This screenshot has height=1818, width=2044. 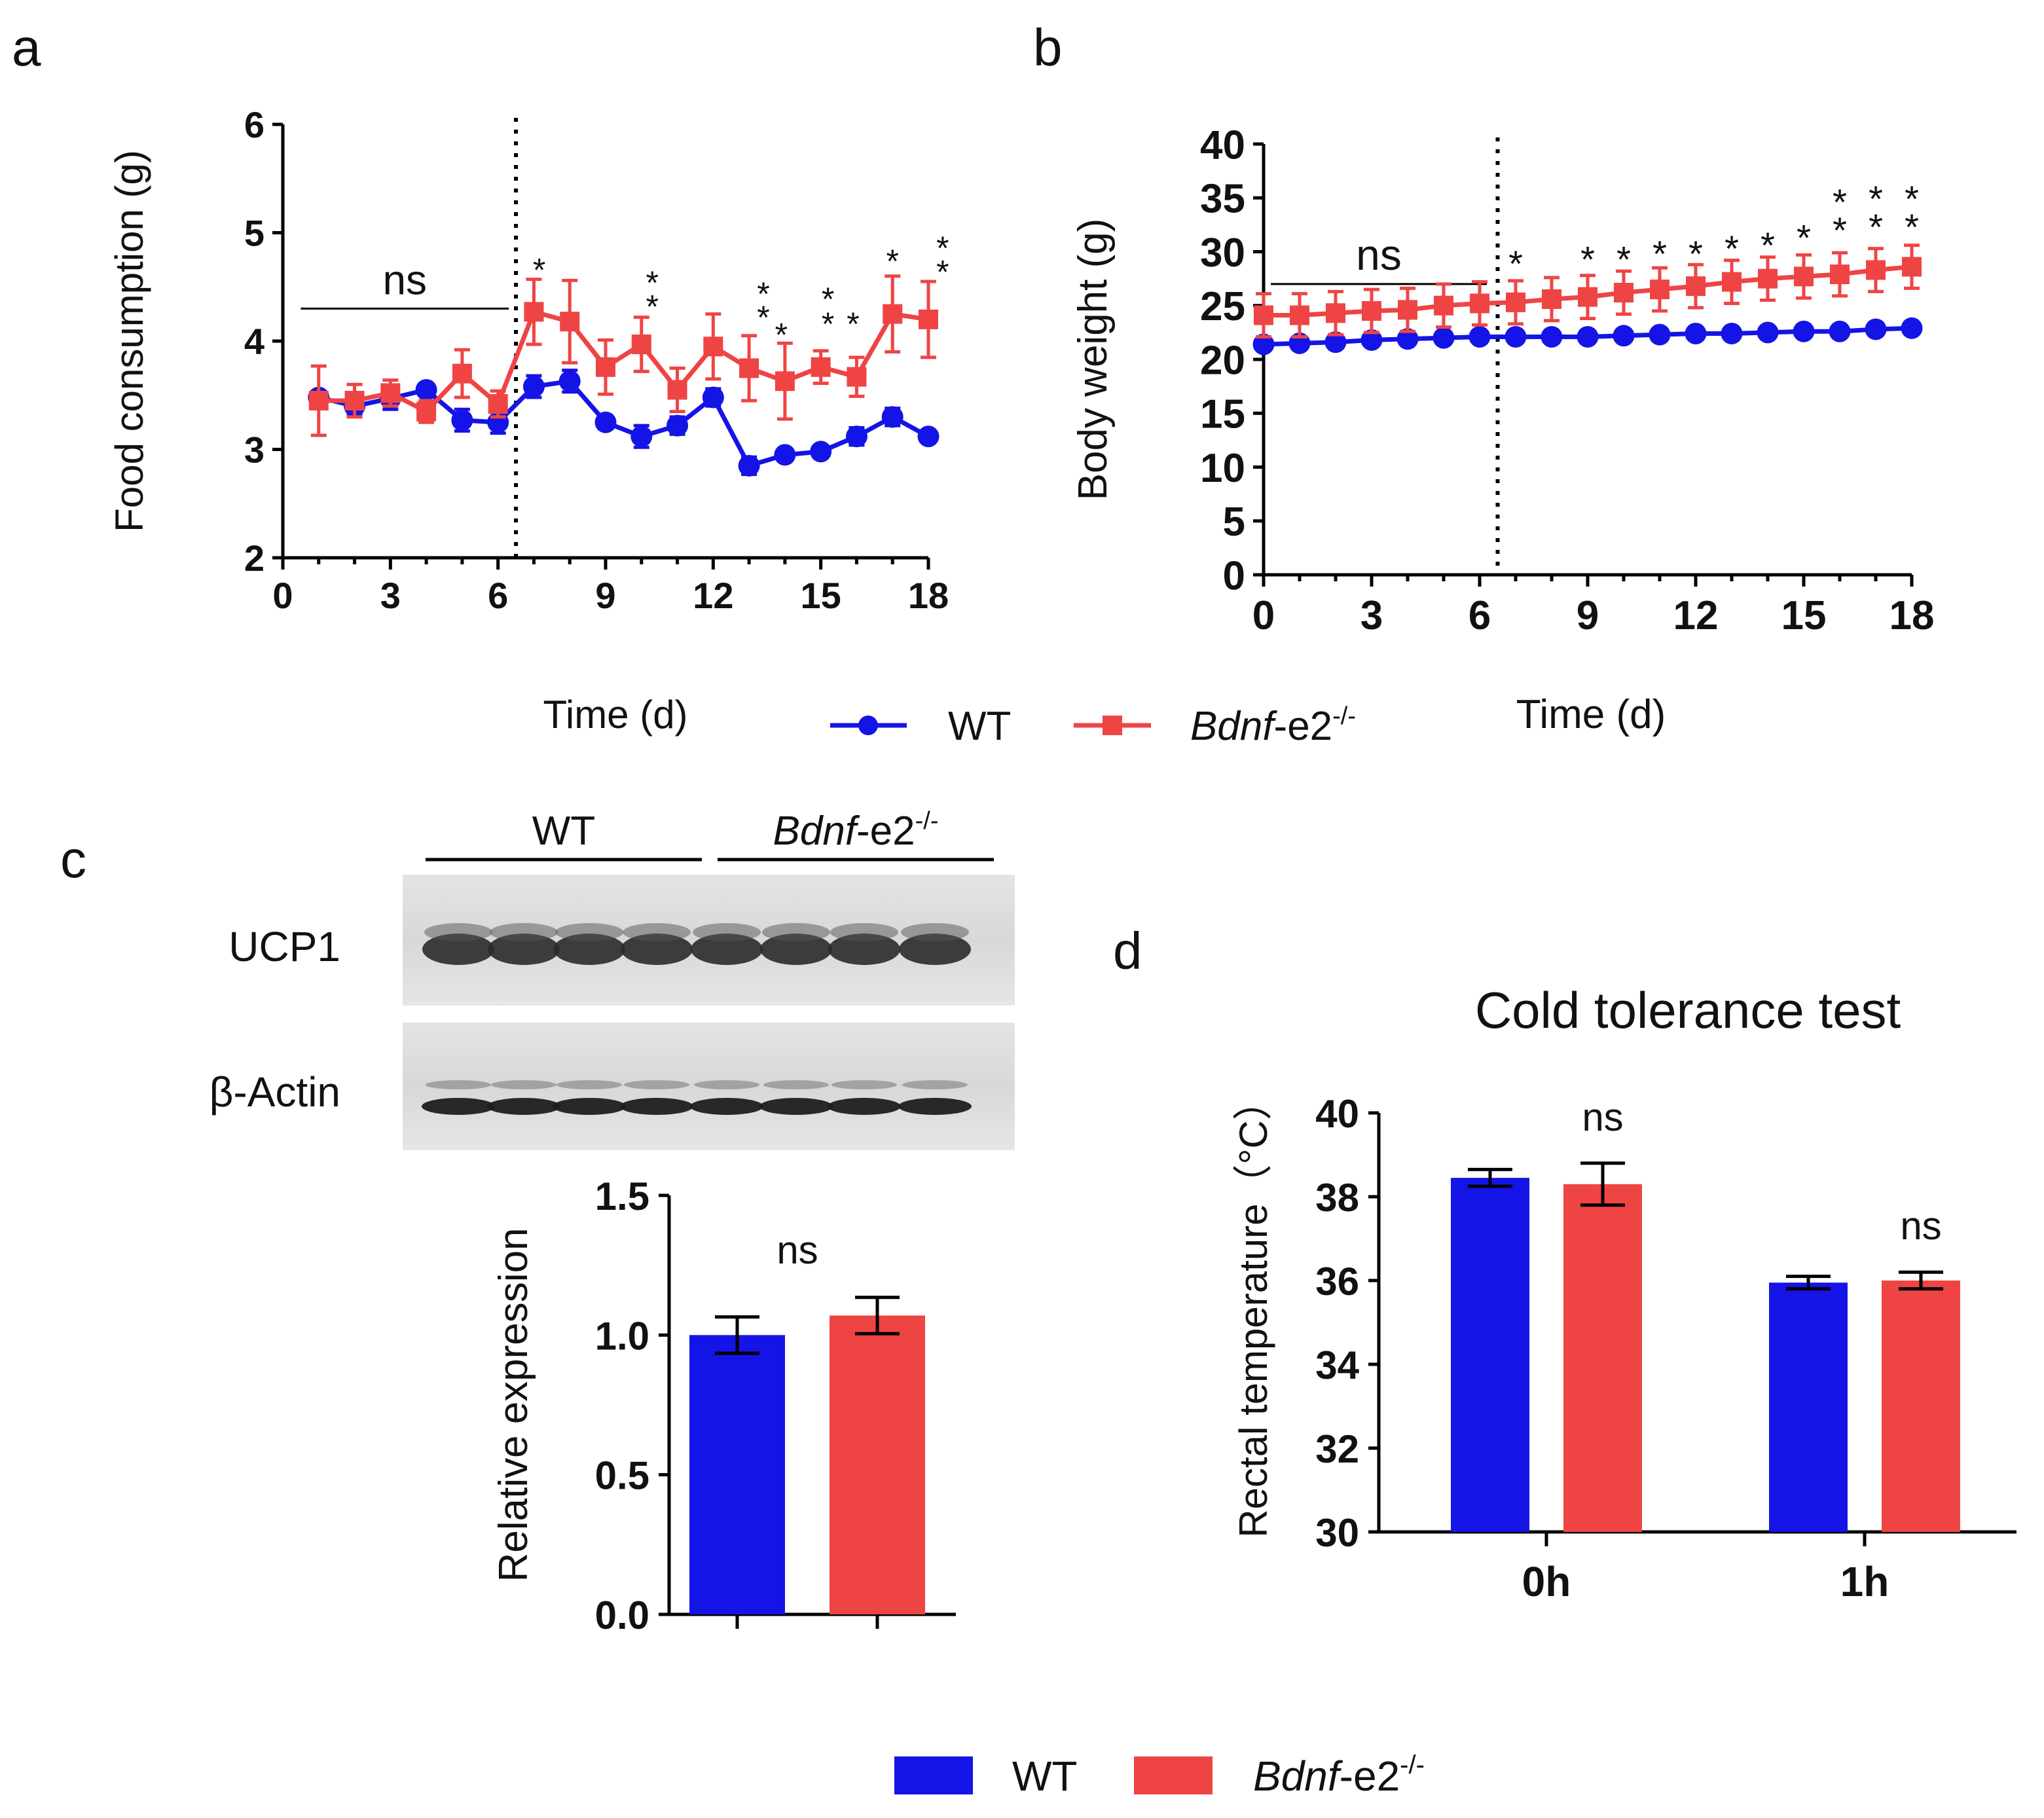 What do you see at coordinates (1688, 1010) in the screenshot?
I see `chart-title: Cold tolerance test` at bounding box center [1688, 1010].